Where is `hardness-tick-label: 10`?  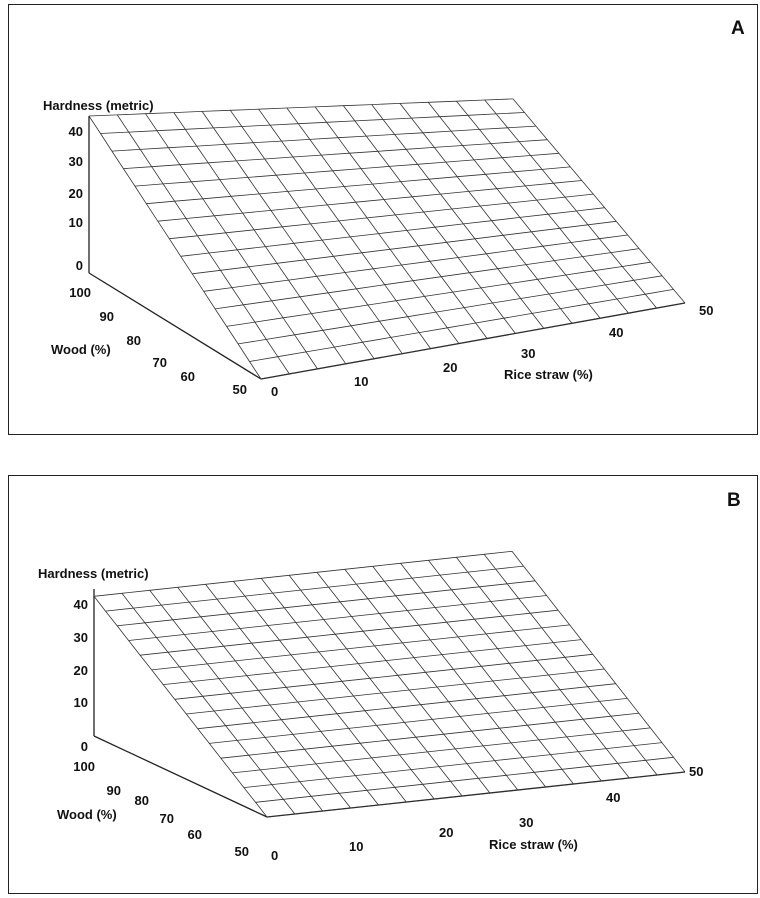
hardness-tick-label: 10 is located at coordinates (76, 222).